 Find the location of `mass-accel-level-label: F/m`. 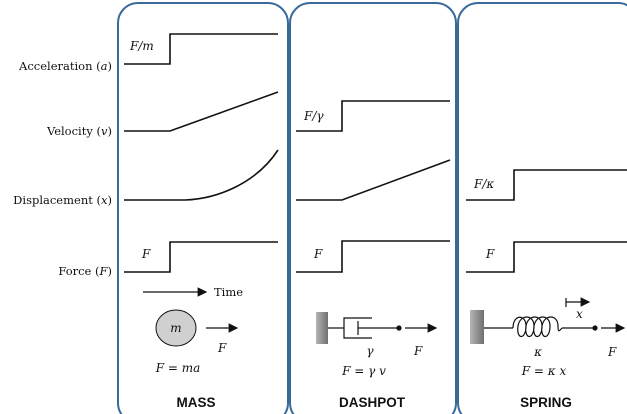

mass-accel-level-label: F/m is located at coordinates (141, 46).